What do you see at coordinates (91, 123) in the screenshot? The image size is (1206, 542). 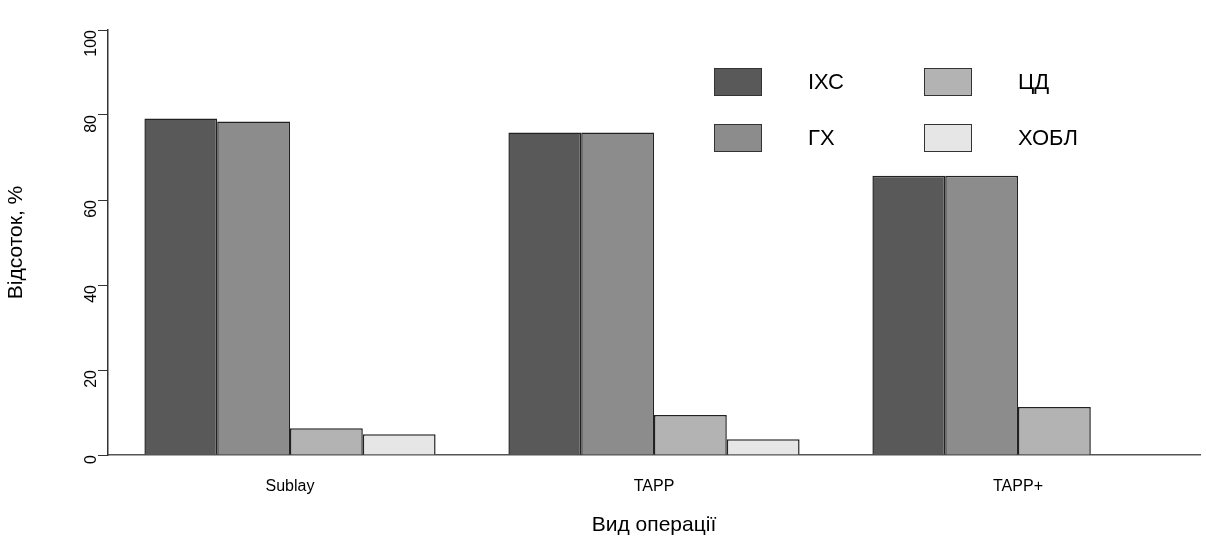 I see `y-tick-label: 80` at bounding box center [91, 123].